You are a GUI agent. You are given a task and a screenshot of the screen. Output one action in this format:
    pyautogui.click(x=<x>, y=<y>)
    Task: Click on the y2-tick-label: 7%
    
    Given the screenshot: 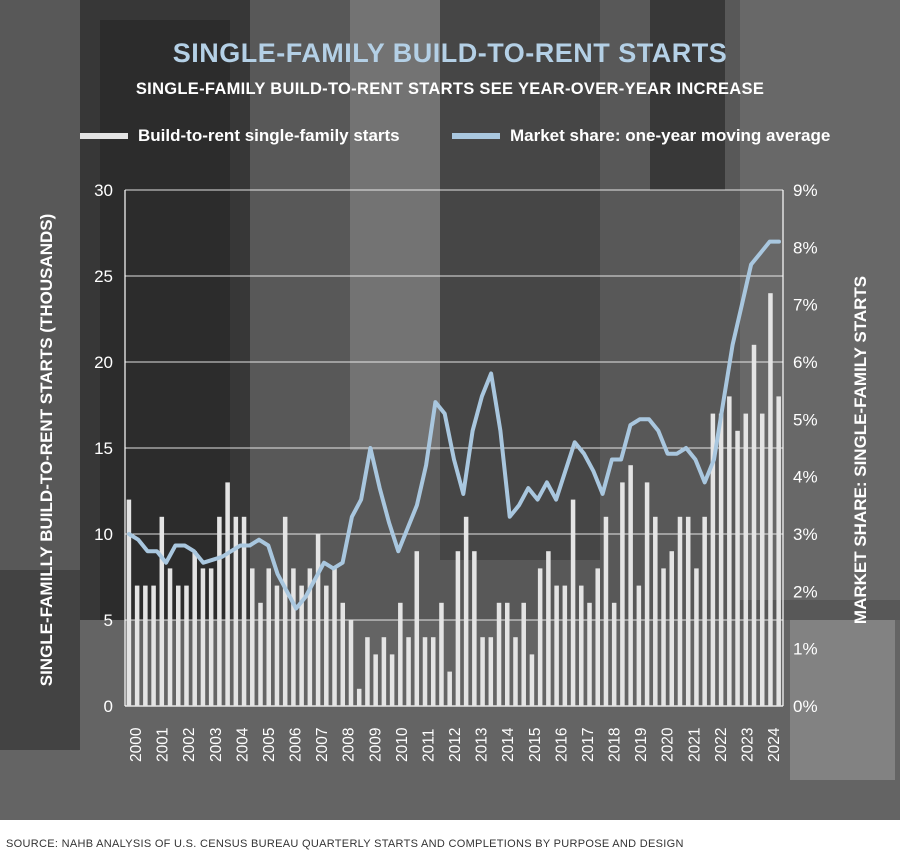 What is the action you would take?
    pyautogui.click(x=805, y=305)
    